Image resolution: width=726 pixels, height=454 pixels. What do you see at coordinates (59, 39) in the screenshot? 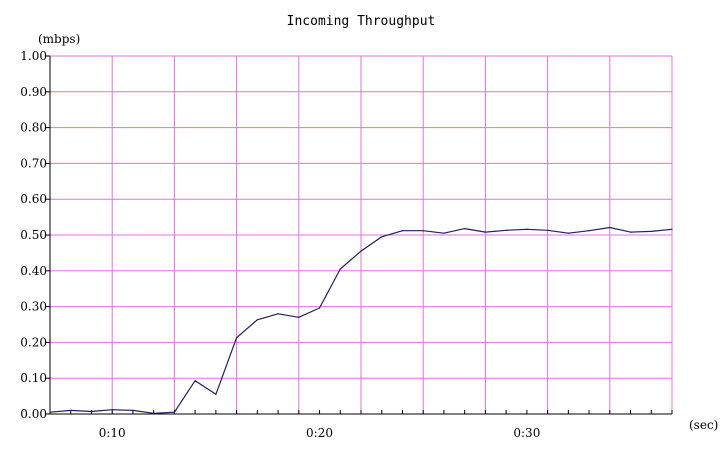
I see `y-axis-unit: (mbps)` at bounding box center [59, 39].